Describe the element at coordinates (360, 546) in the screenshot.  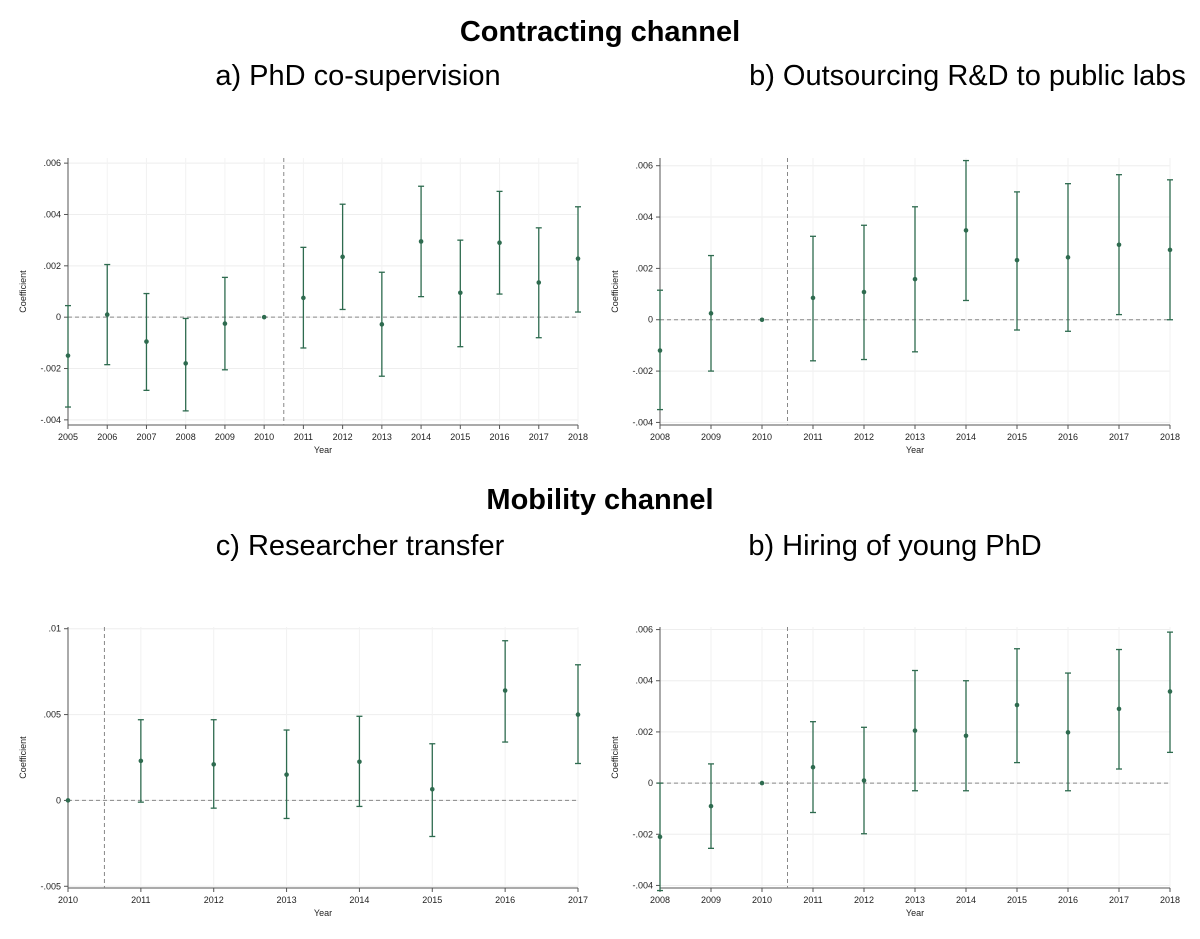
I see `panel-title-c: c) Researcher transfer` at that location.